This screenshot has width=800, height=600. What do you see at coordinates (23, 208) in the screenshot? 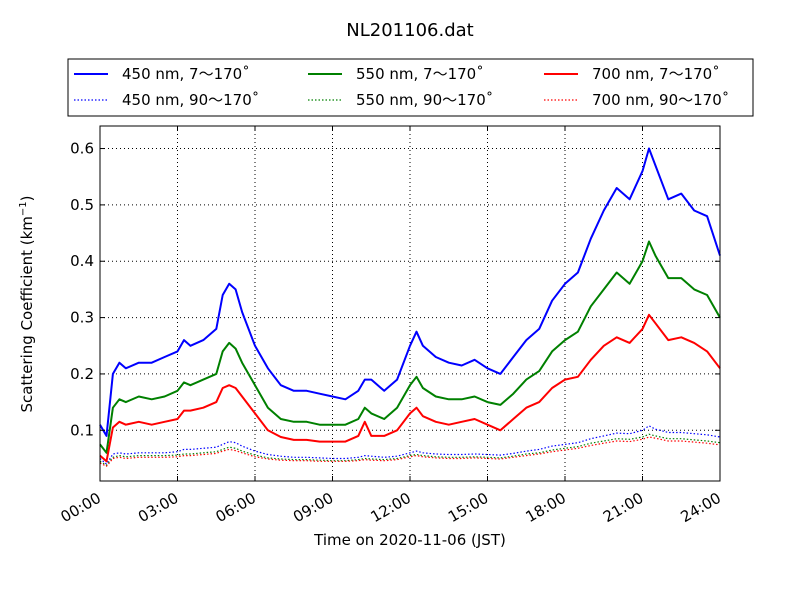
I see `y-axis-label-sup: −1` at bounding box center [23, 208].